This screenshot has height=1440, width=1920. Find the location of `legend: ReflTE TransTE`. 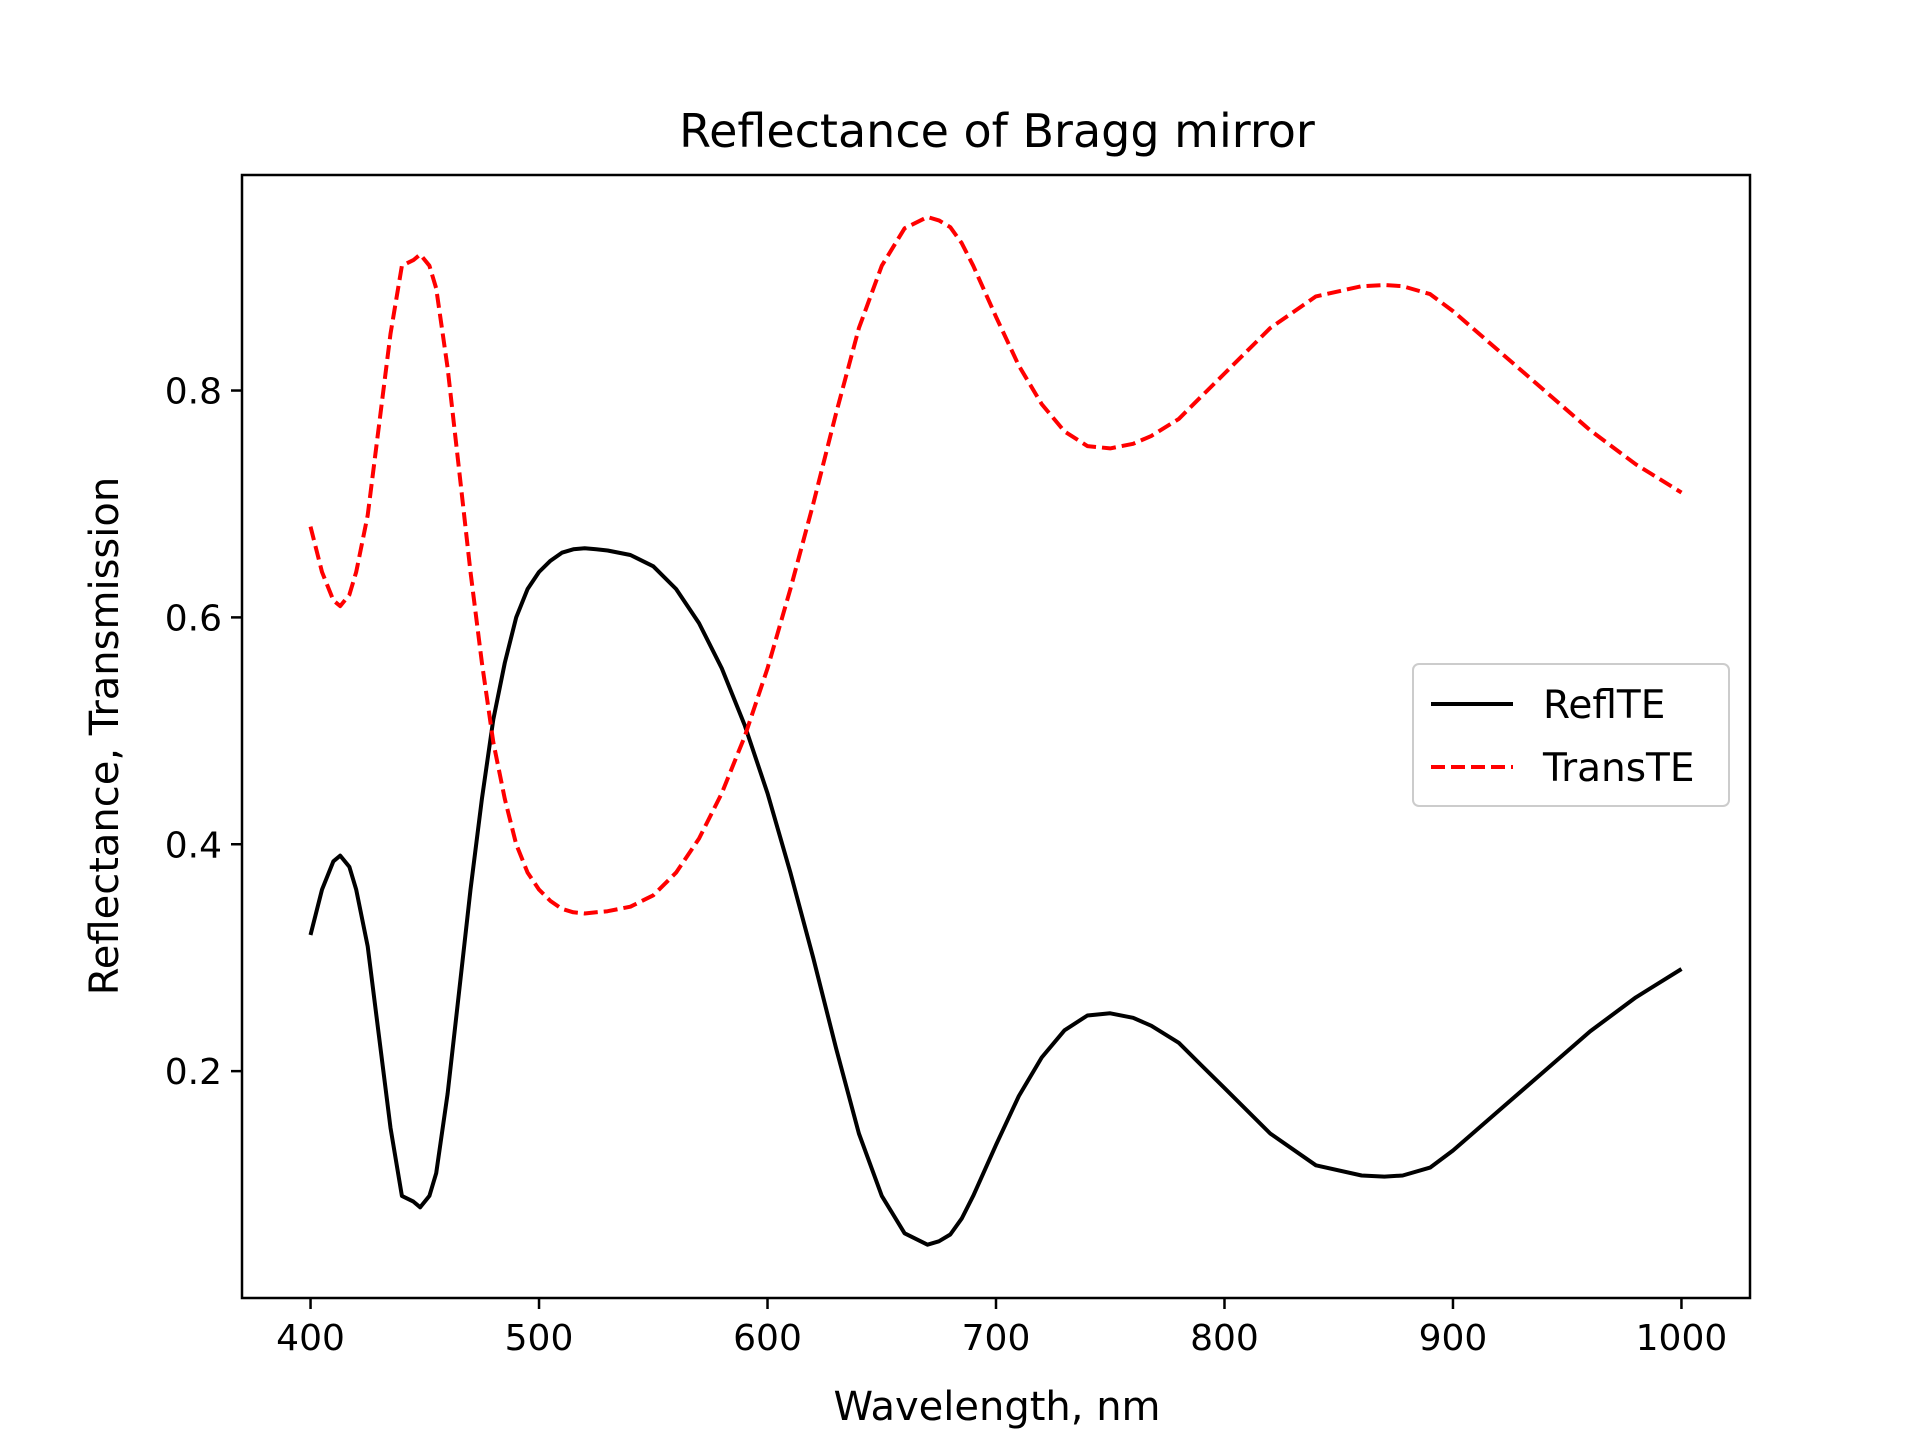

legend: ReflTE TransTE is located at coordinates (1571, 735).